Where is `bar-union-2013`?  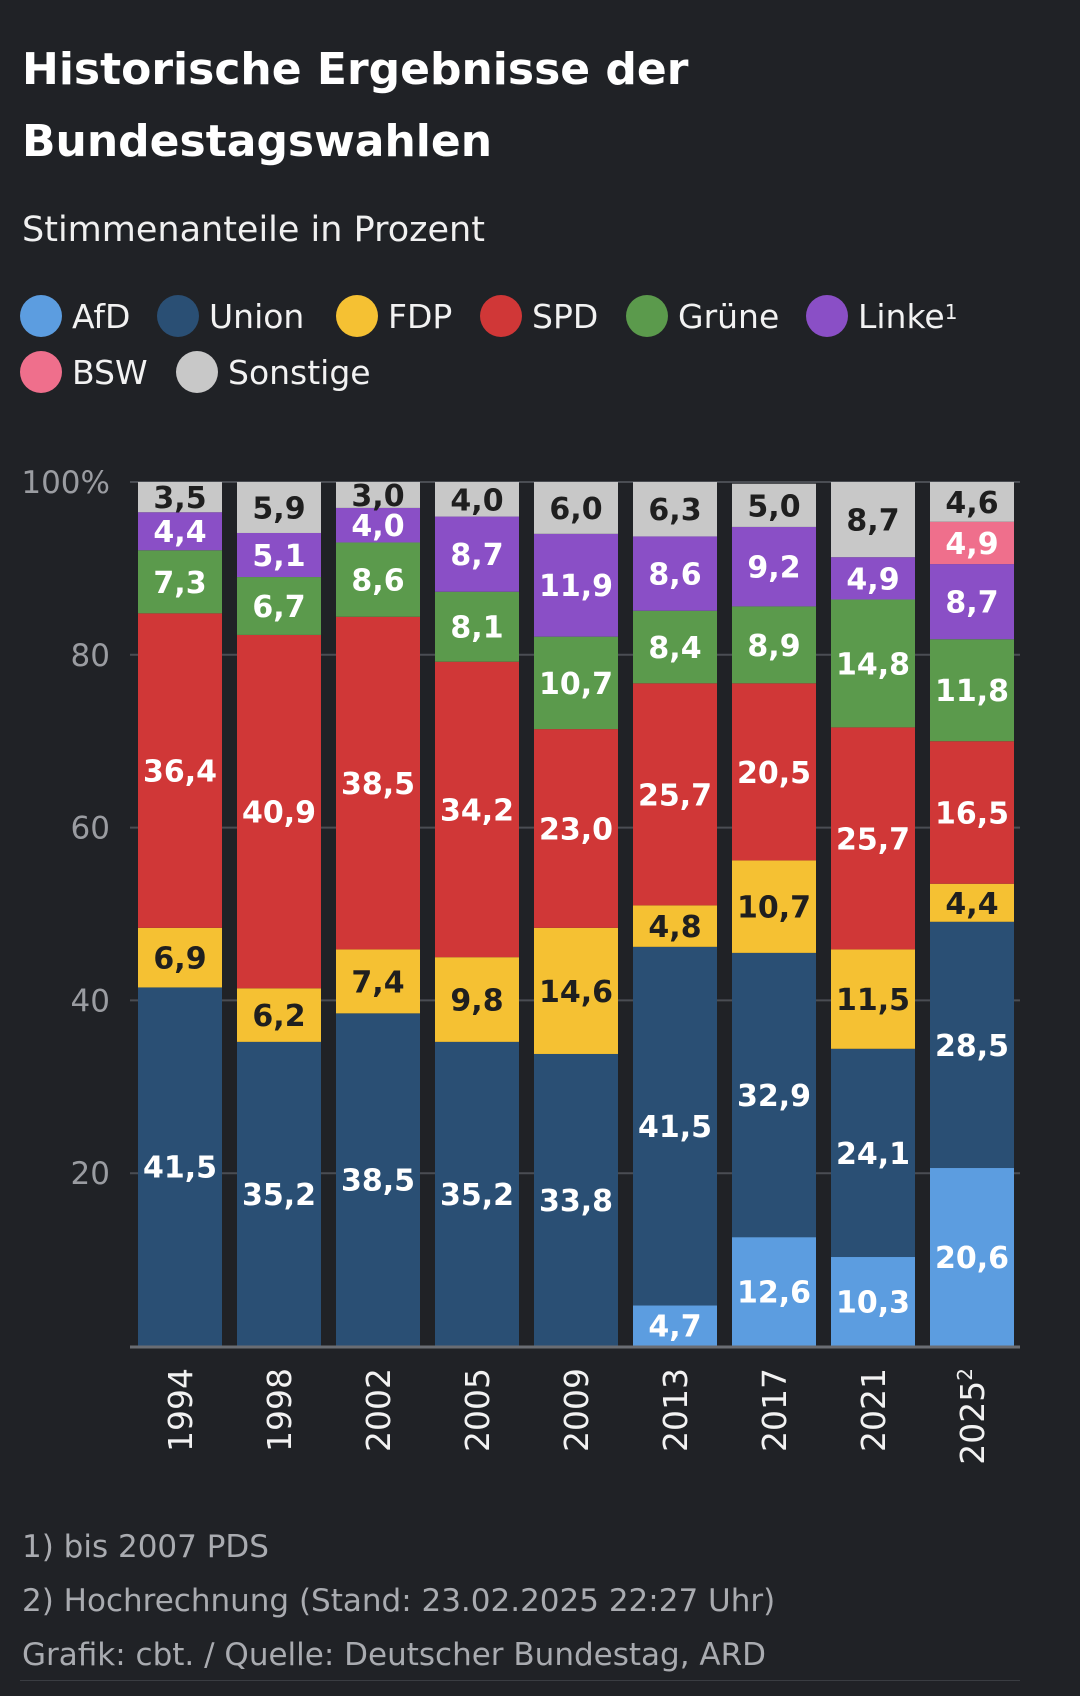
bar-union-2013 is located at coordinates (675, 1126).